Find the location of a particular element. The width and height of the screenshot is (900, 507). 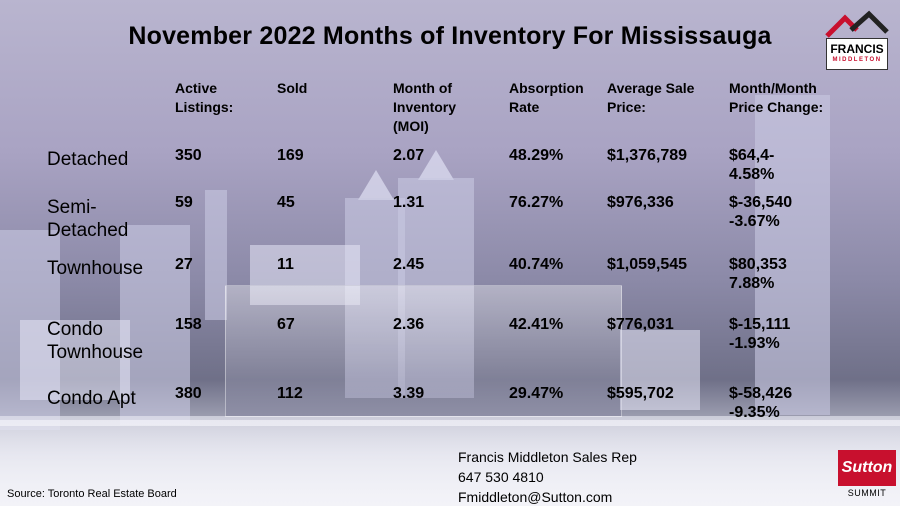

sutton-logo: Sutton SUMMIT is located at coordinates (867, 475).